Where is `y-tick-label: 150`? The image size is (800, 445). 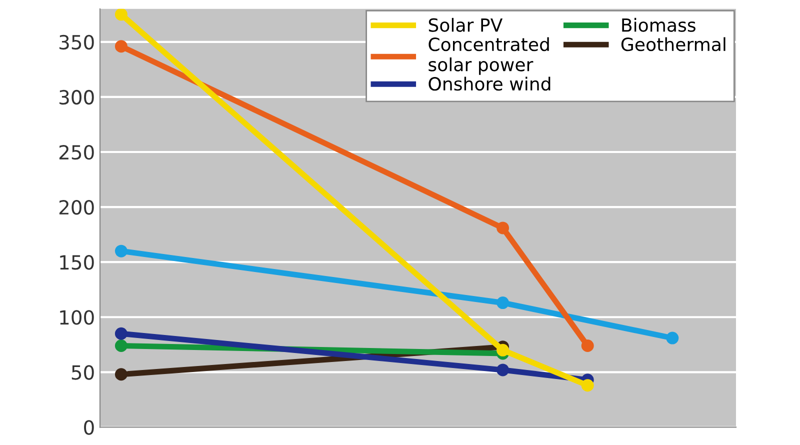
y-tick-label: 150 is located at coordinates (77, 262).